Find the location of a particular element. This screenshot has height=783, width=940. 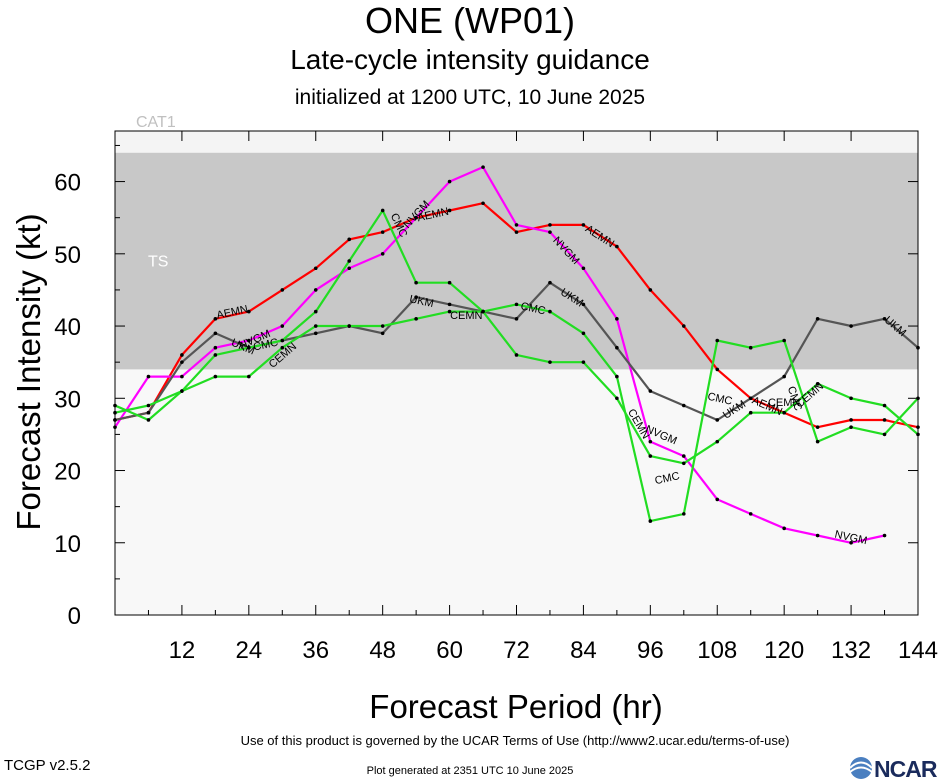

band-label-ts: TS is located at coordinates (158, 262).